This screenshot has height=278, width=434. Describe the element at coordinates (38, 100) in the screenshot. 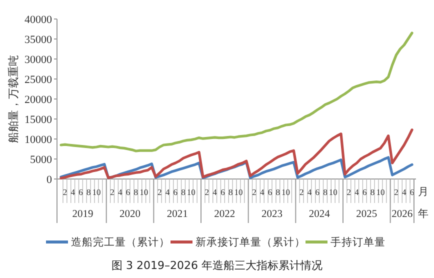

I see `y-tick-label: 20000` at that location.